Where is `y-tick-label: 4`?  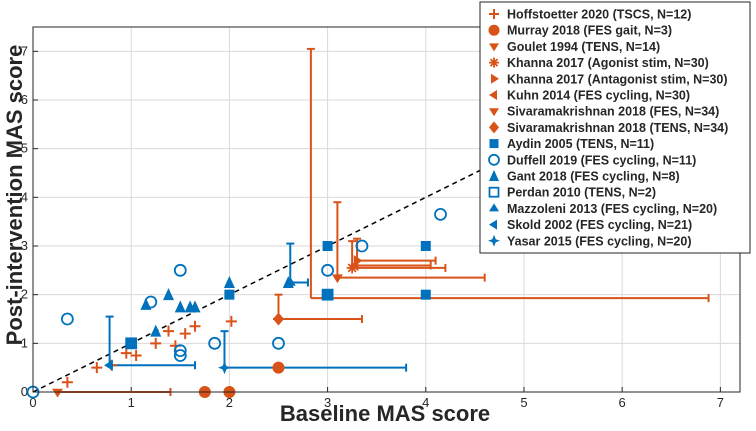 y-tick-label: 4 is located at coordinates (24, 196).